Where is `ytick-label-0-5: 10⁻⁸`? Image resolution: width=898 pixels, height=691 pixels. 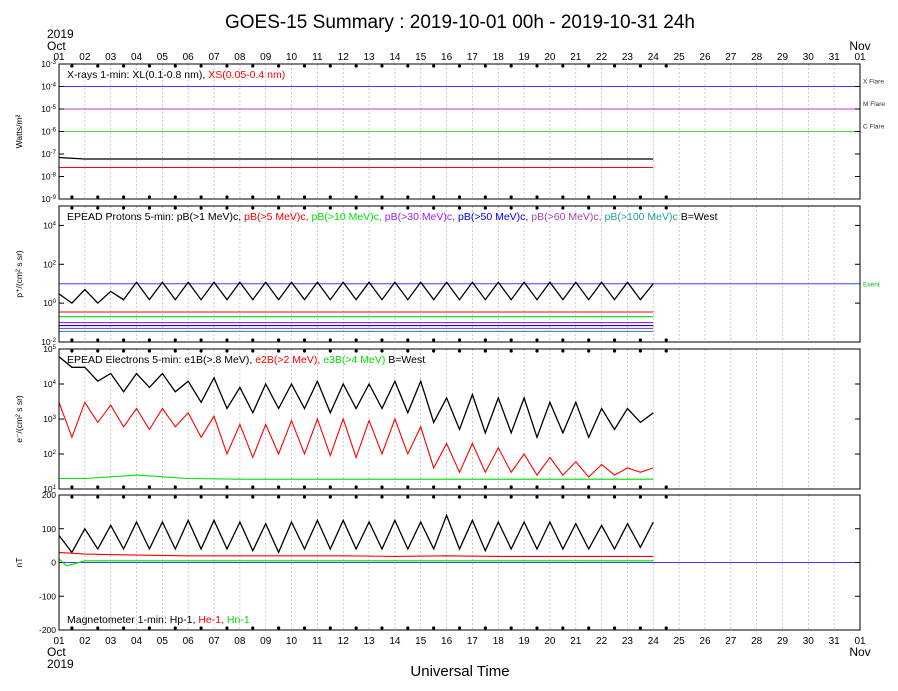 ytick-label-0-5: 10⁻⁸ is located at coordinates (48, 177).